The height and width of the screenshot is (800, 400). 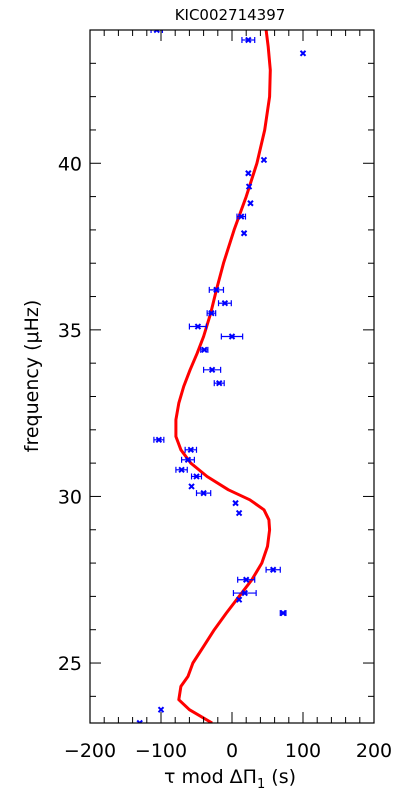 What do you see at coordinates (303, 751) in the screenshot?
I see `x-tick-label: 100` at bounding box center [303, 751].